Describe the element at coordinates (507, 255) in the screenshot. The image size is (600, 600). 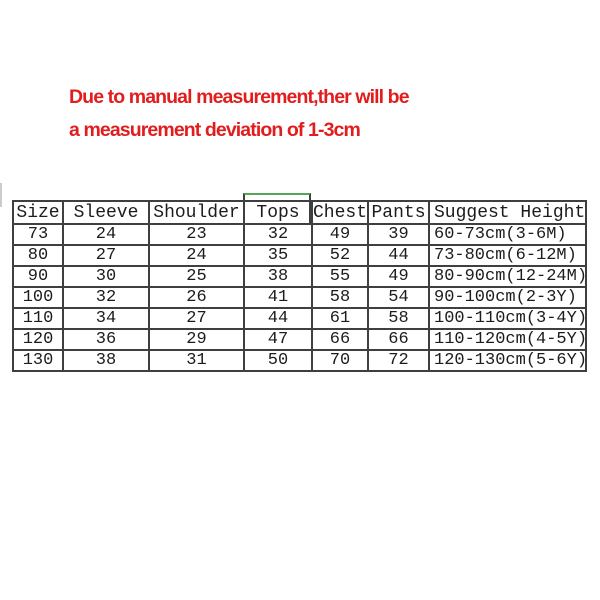
I see `table-cell: 73-80cm(6-12M)` at that location.